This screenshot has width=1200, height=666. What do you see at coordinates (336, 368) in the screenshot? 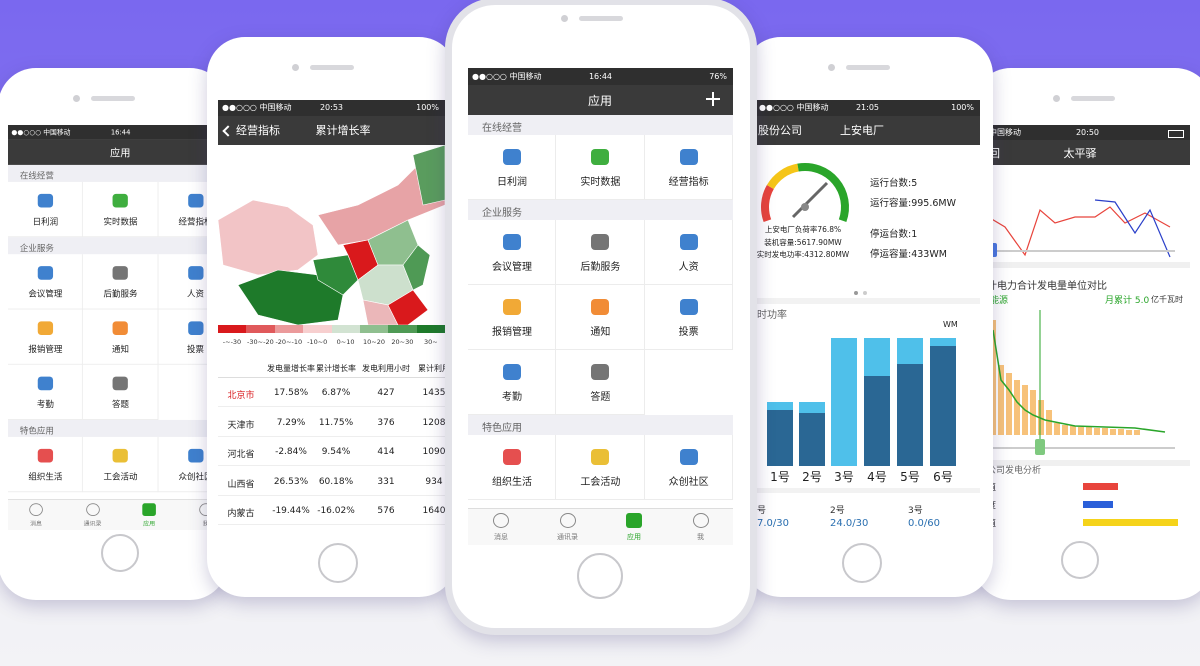
I see `column-header: 累计增长率` at bounding box center [336, 368].